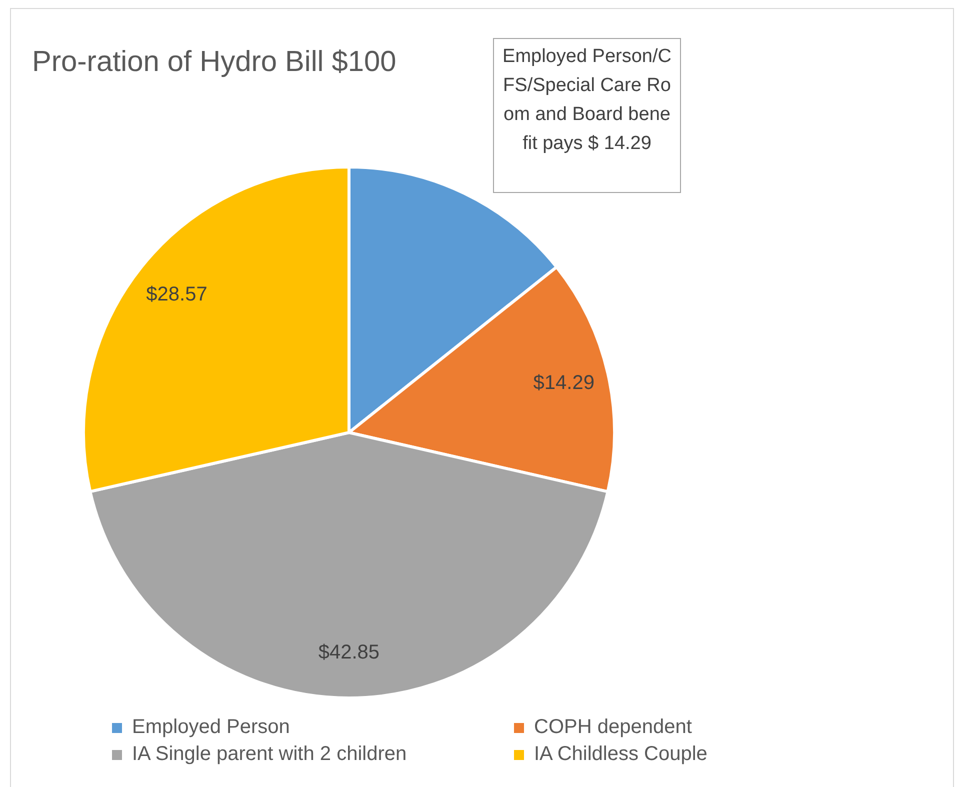 The height and width of the screenshot is (787, 958). Describe the element at coordinates (211, 727) in the screenshot. I see `legend-label: Employed Person` at that location.